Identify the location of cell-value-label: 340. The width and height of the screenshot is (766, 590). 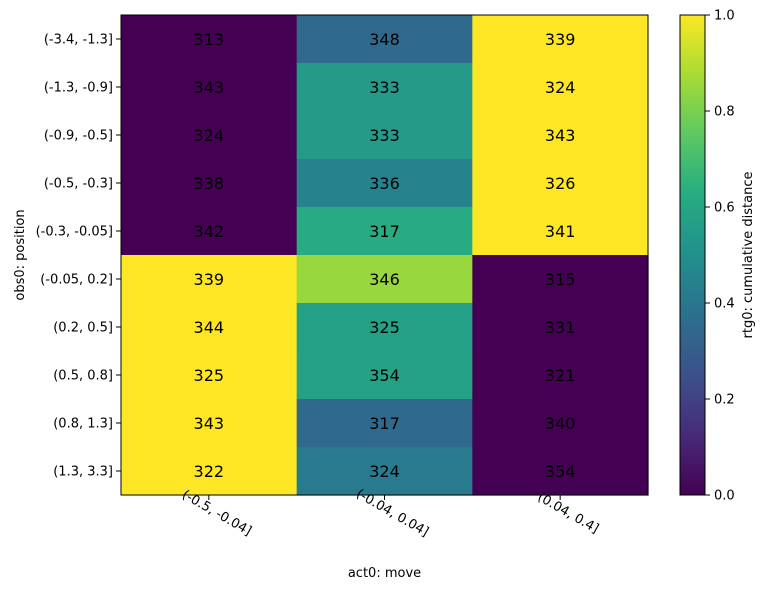
(560, 423).